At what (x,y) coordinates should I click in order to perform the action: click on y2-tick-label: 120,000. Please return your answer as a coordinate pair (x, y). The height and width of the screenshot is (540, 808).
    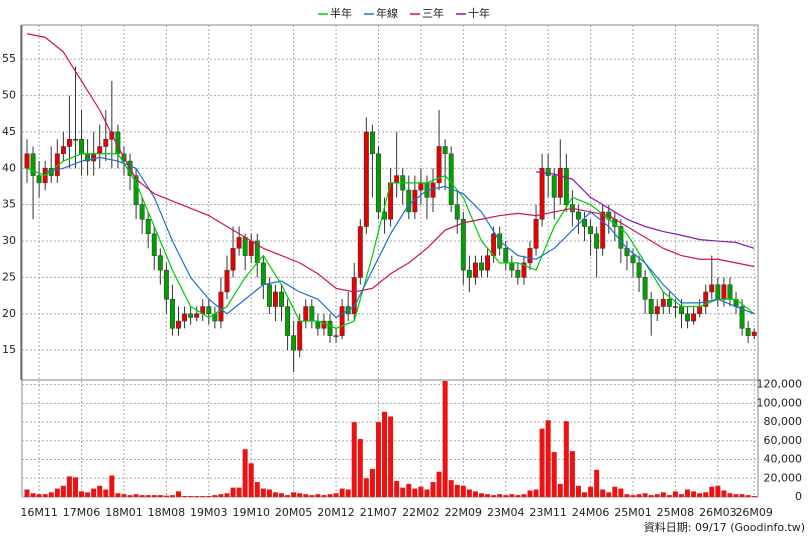
    Looking at the image, I should click on (780, 384).